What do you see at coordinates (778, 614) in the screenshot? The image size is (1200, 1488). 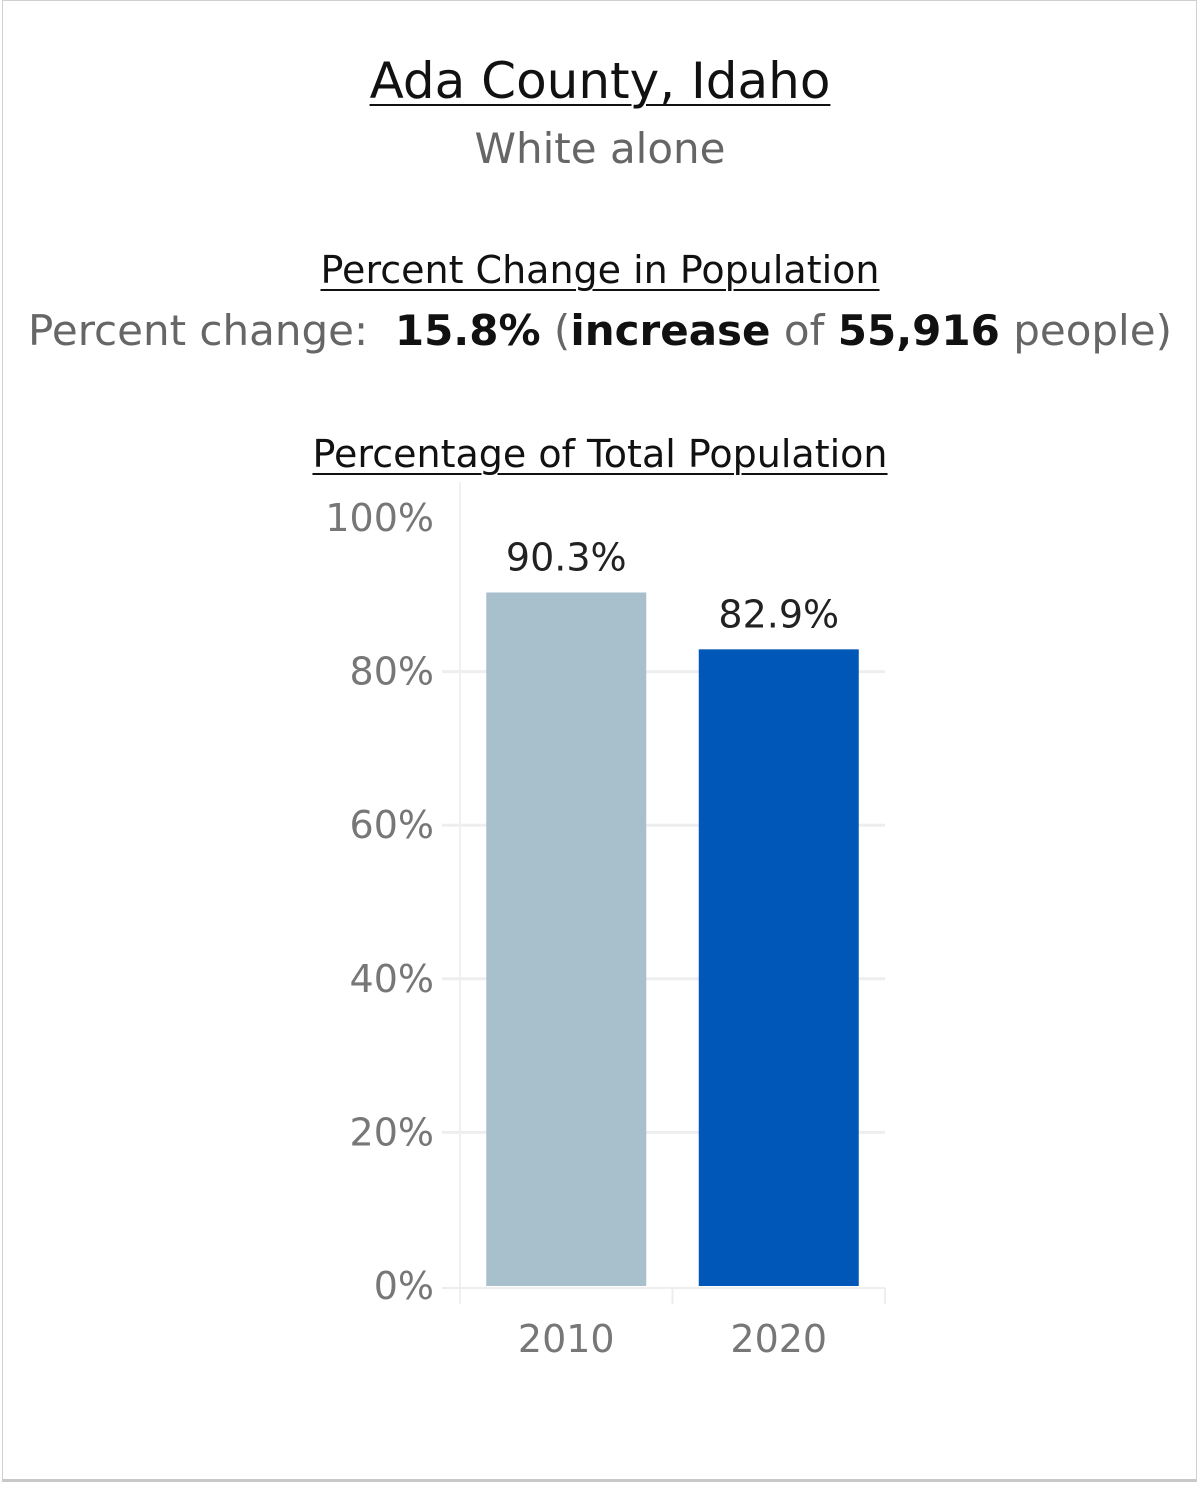 I see `bar-data-label: 82.9%` at bounding box center [778, 614].